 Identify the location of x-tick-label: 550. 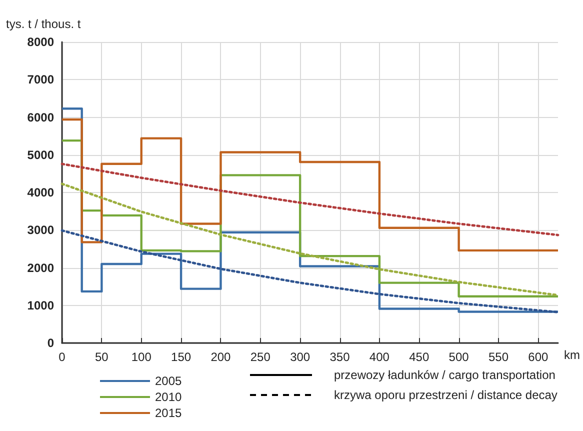
(498, 357).